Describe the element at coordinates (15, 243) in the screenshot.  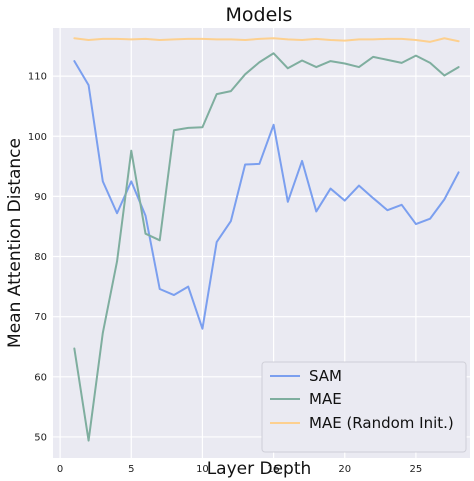
I see `y-axis-label: Mean Attention Distance` at that location.